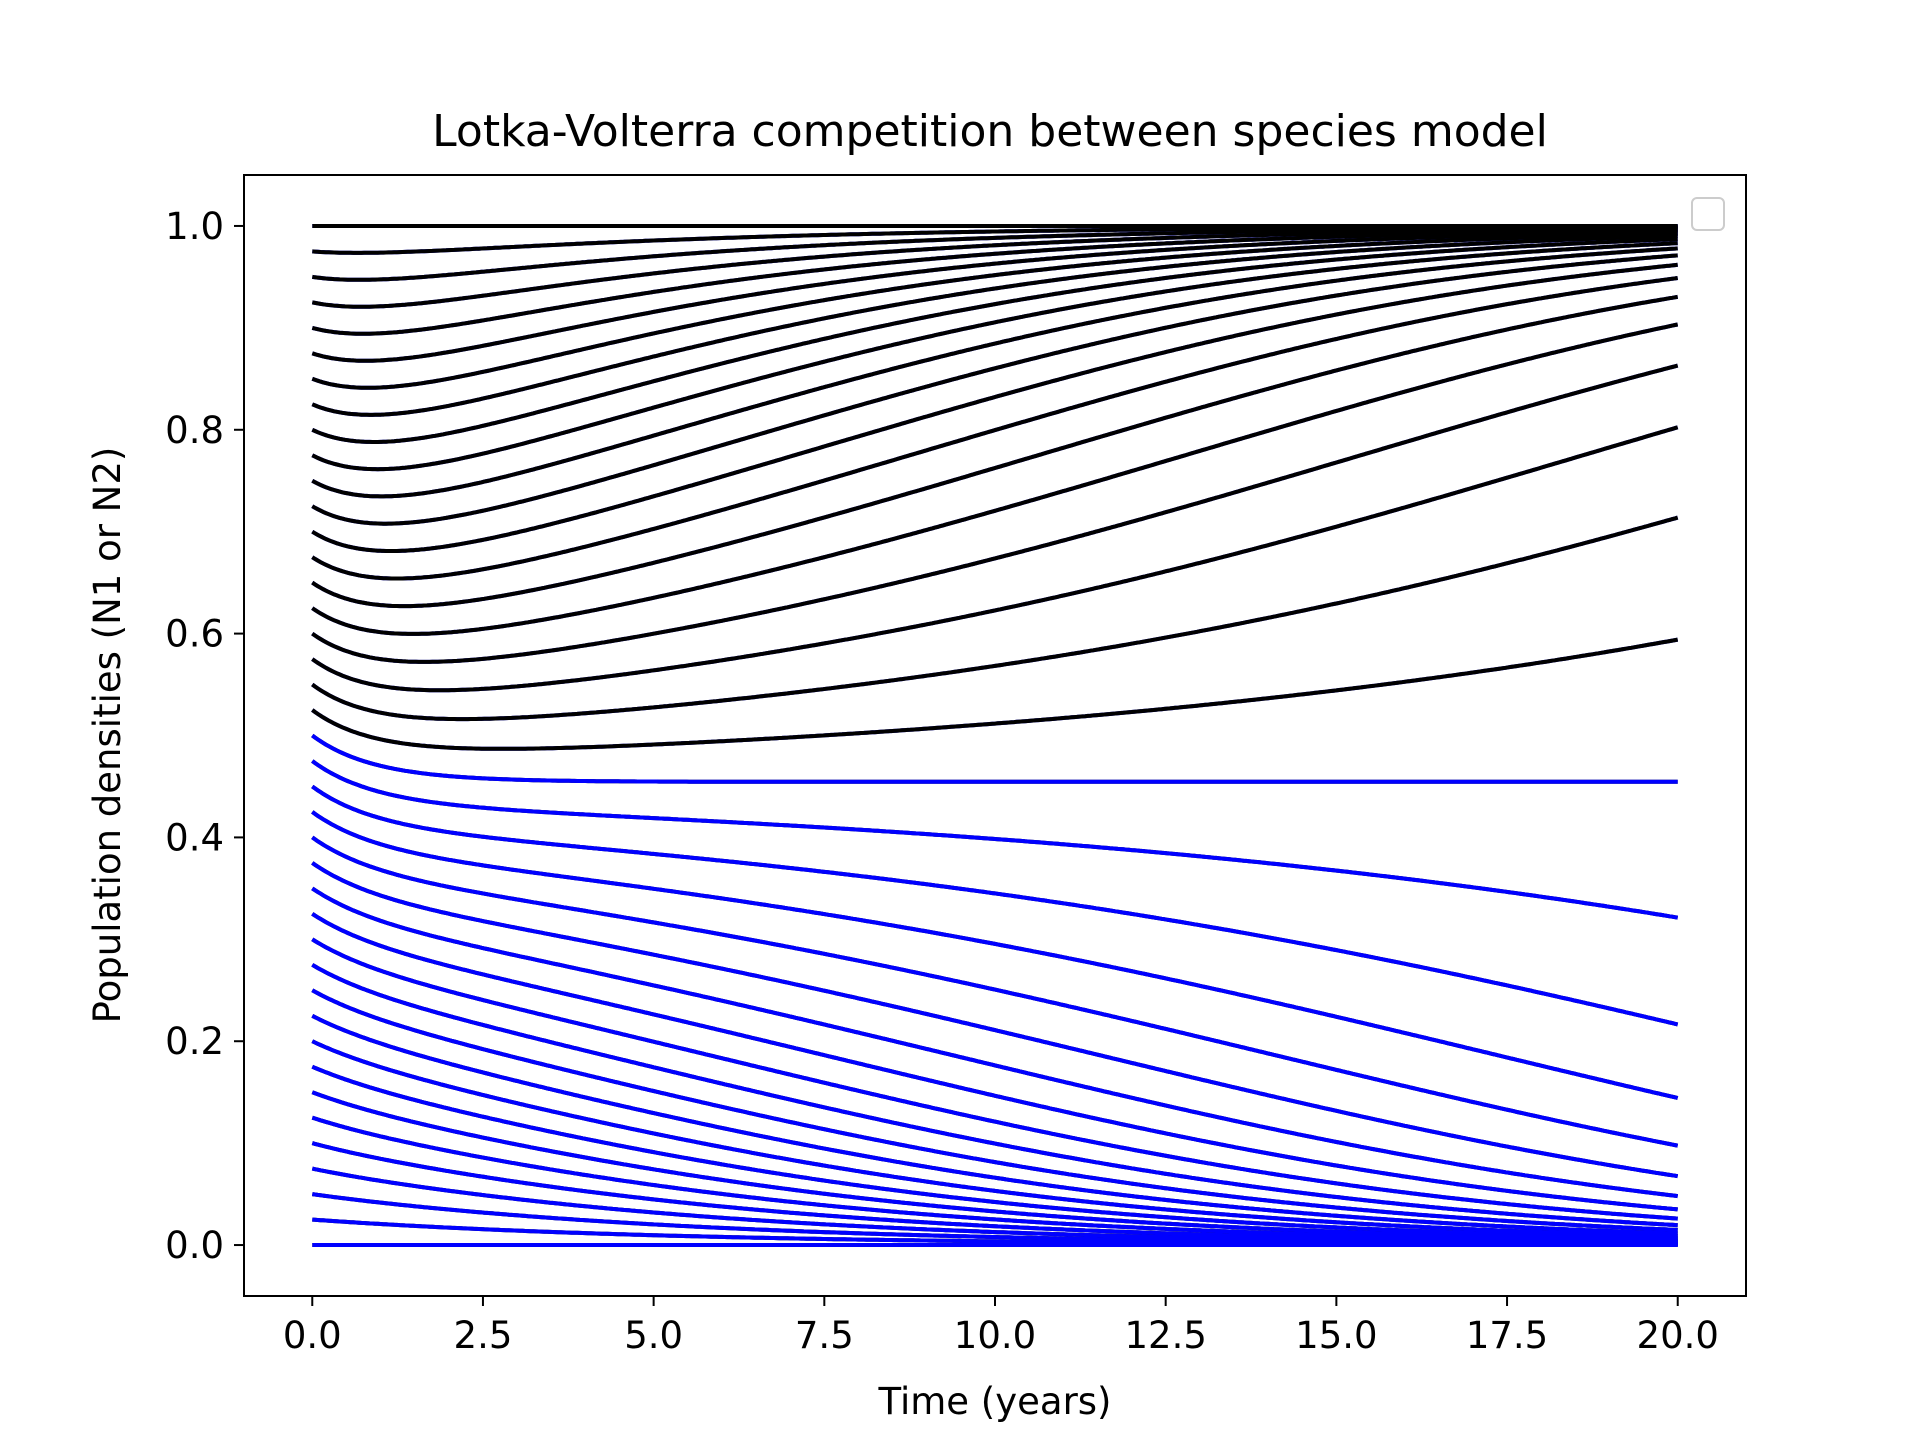 This screenshot has height=1440, width=1920. What do you see at coordinates (1336, 1335) in the screenshot?
I see `x-tick-label: 15.0` at bounding box center [1336, 1335].